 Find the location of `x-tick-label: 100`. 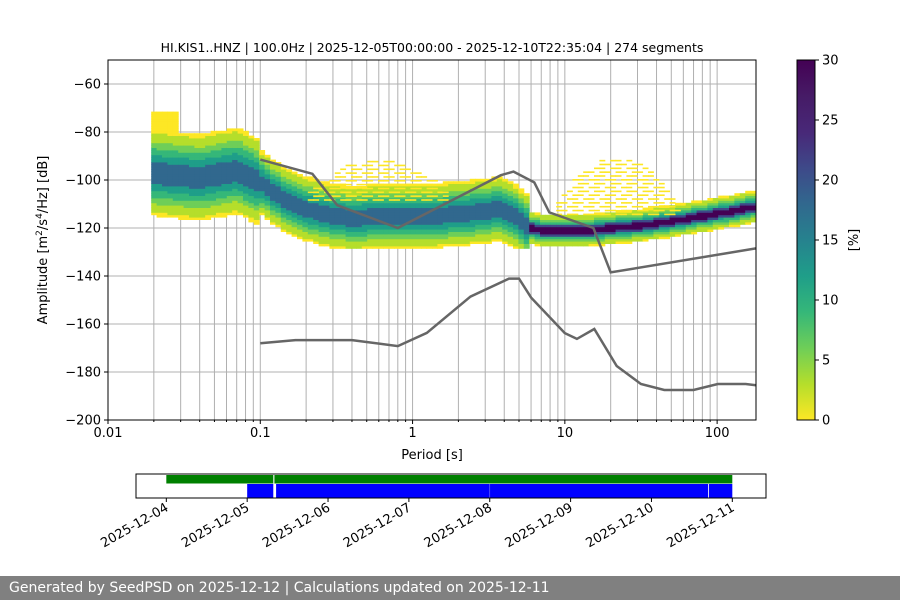

x-tick-label: 100 is located at coordinates (717, 433).